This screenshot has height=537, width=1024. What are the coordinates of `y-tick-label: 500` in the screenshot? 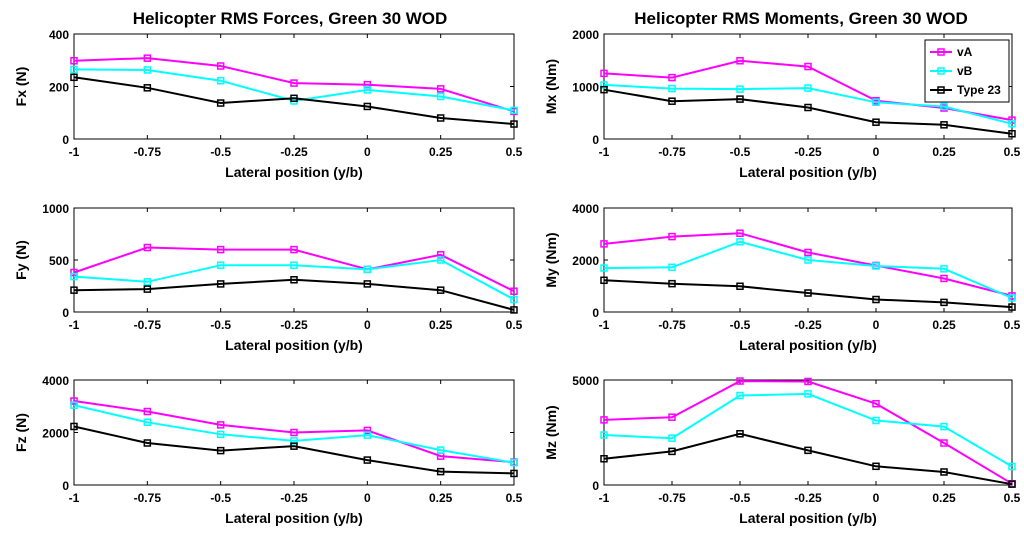 It's located at (59, 261).